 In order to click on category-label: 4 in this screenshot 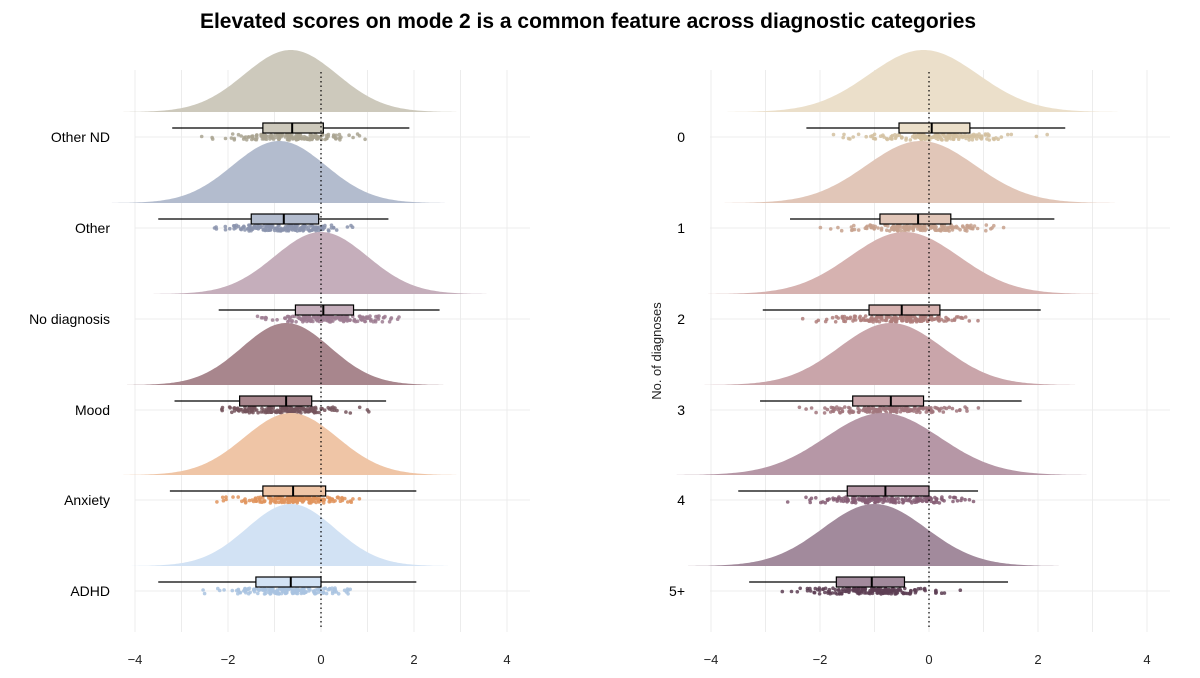, I will do `click(681, 500)`.